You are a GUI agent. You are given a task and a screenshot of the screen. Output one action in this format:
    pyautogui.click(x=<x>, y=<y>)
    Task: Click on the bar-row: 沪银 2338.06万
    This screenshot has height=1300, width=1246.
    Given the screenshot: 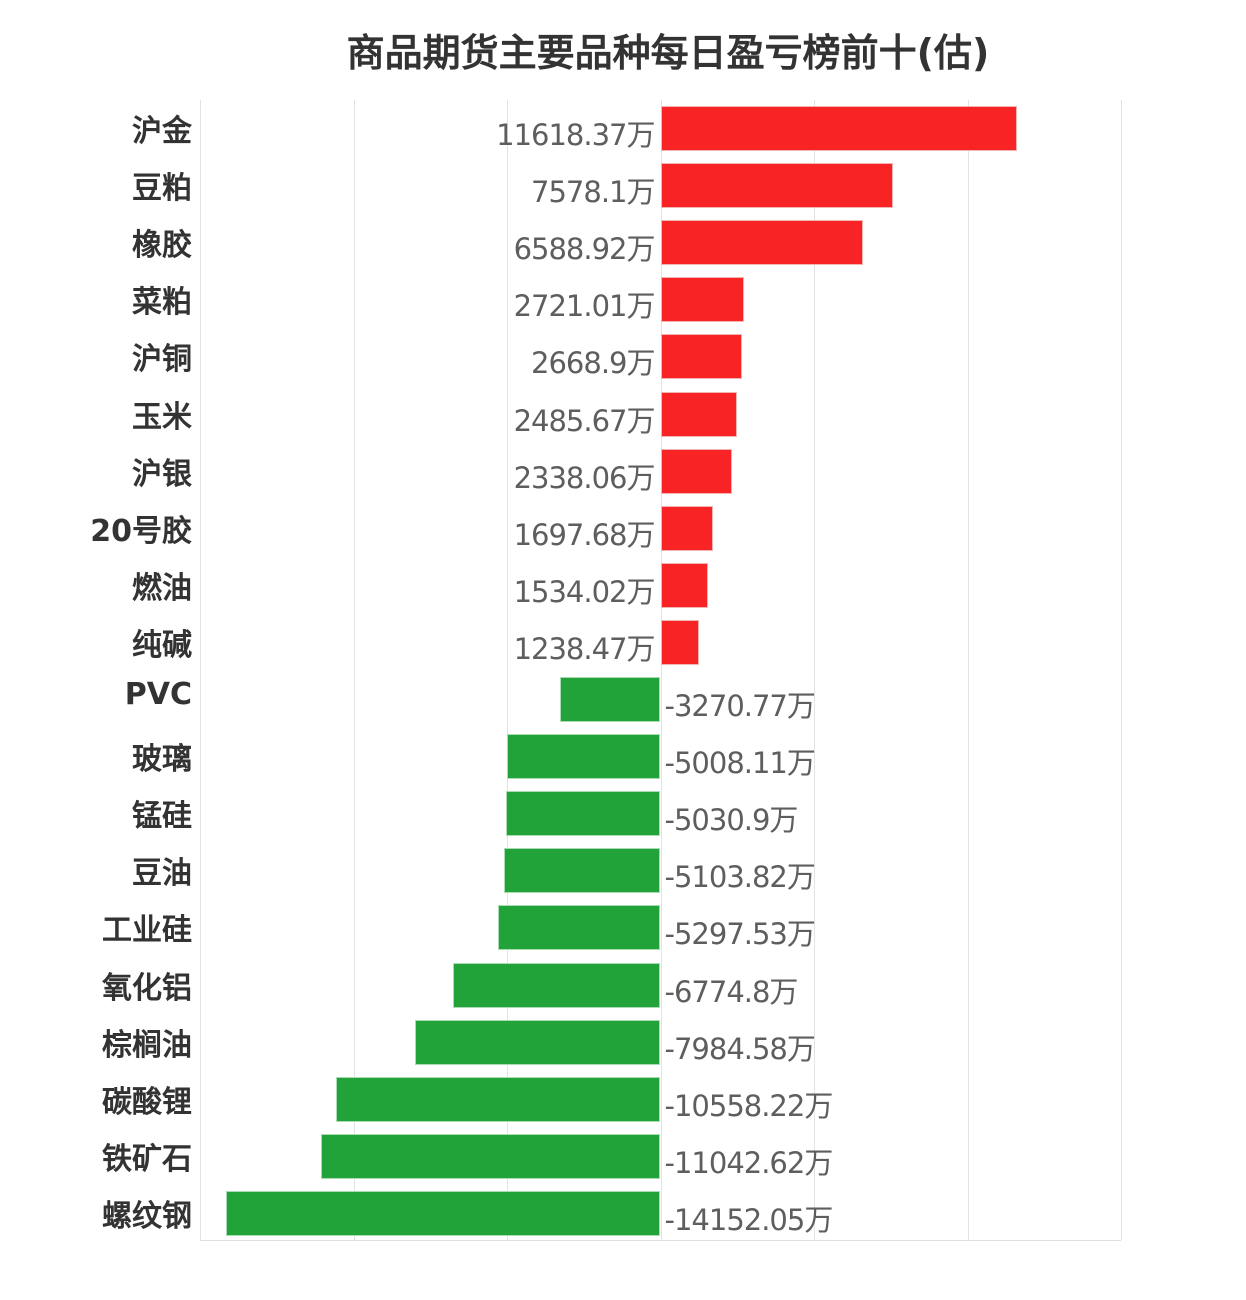 What is the action you would take?
    pyautogui.click(x=623, y=471)
    